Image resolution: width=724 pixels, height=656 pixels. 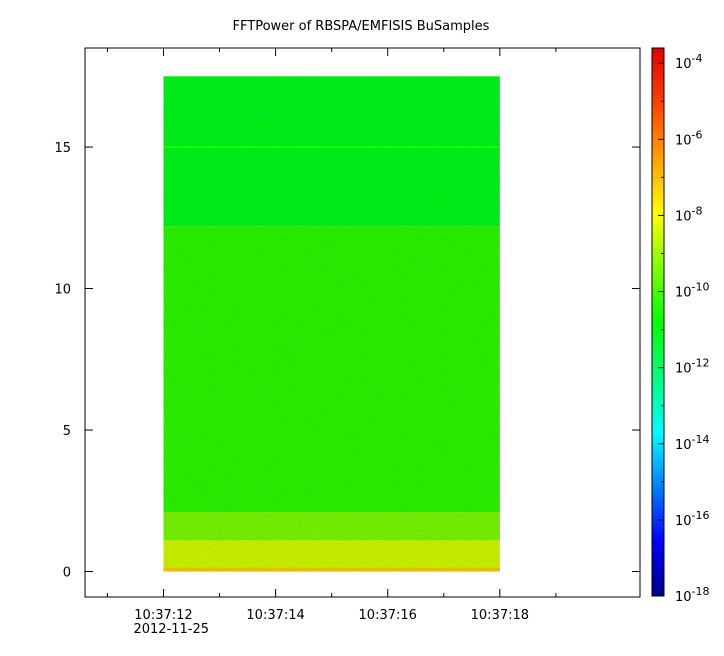 What do you see at coordinates (684, 328) in the screenshot?
I see `colorbar-axis: 10⁻⁴ 10⁻⁶ 10⁻⁸ 10⁻¹⁰ 10⁻¹² 10⁻¹⁴ 10⁻¹⁶ 10⁻¹⁸` at bounding box center [684, 328].